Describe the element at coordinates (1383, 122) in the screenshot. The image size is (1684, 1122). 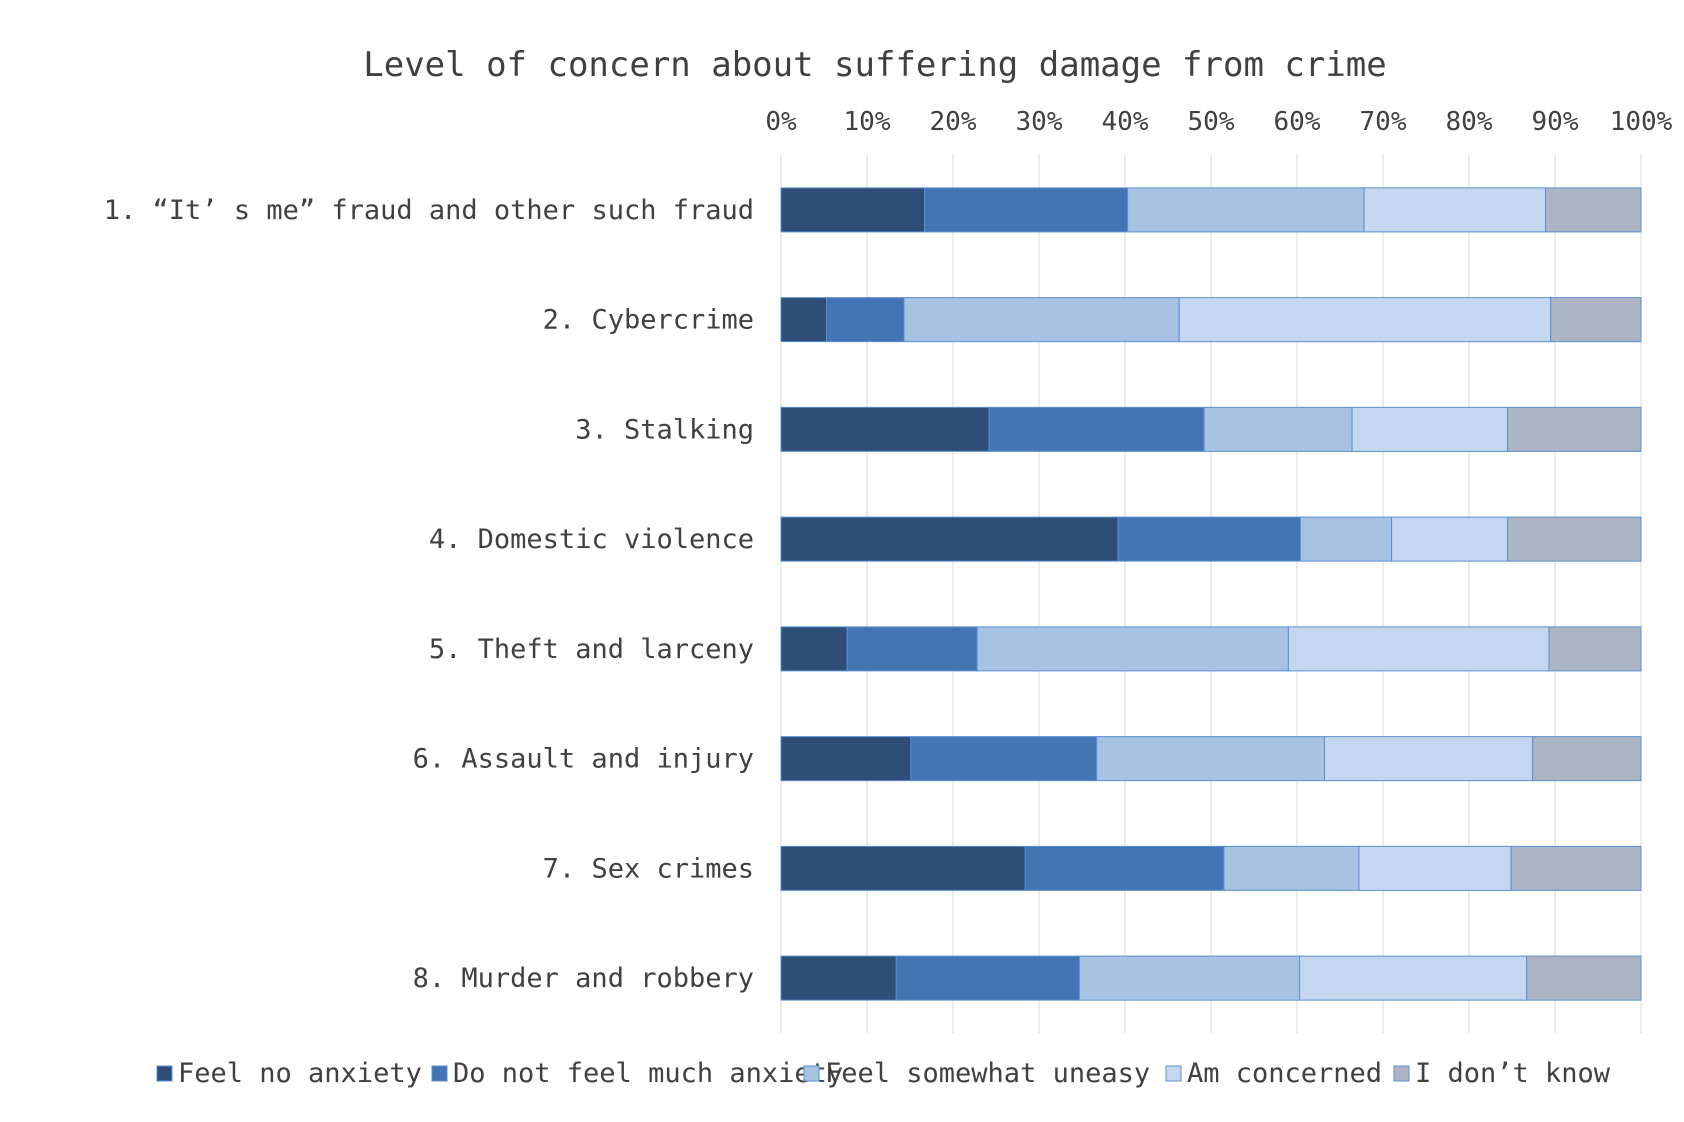
I see `x-tick-label: 70%` at that location.